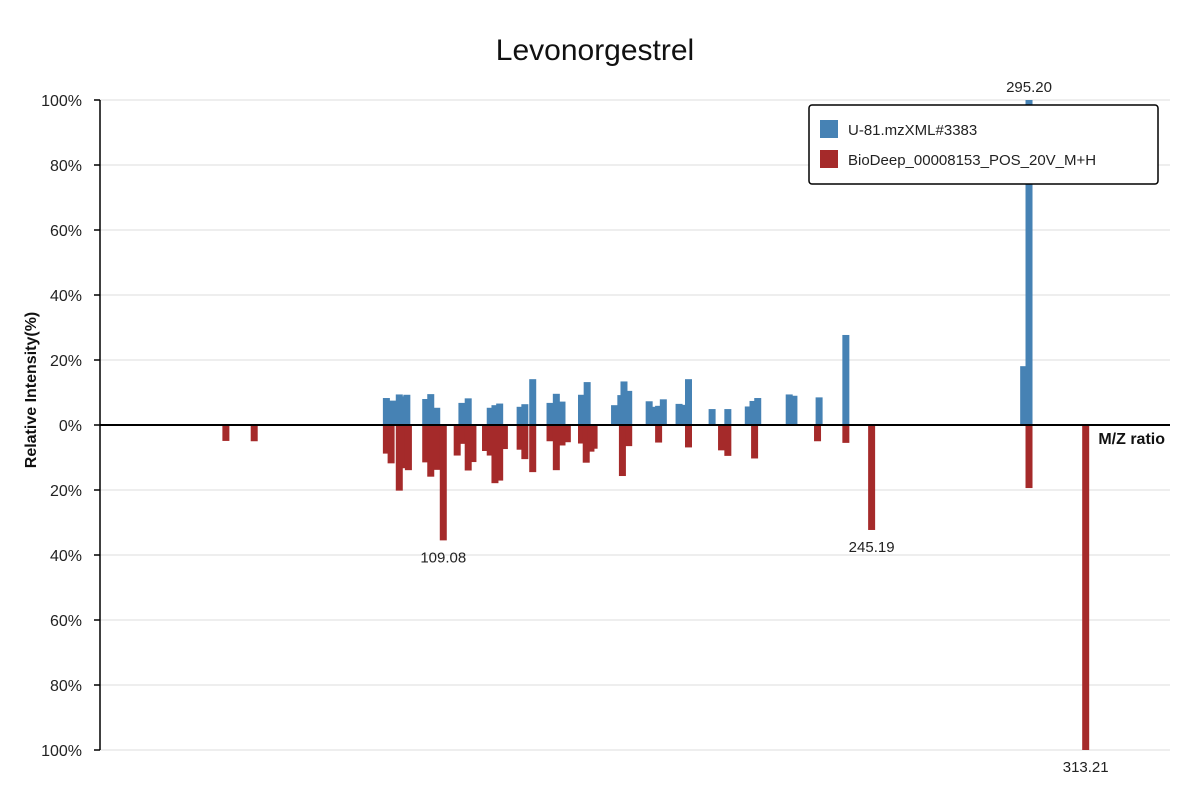 The height and width of the screenshot is (800, 1200). I want to click on peak-label: 295.20, so click(1029, 87).